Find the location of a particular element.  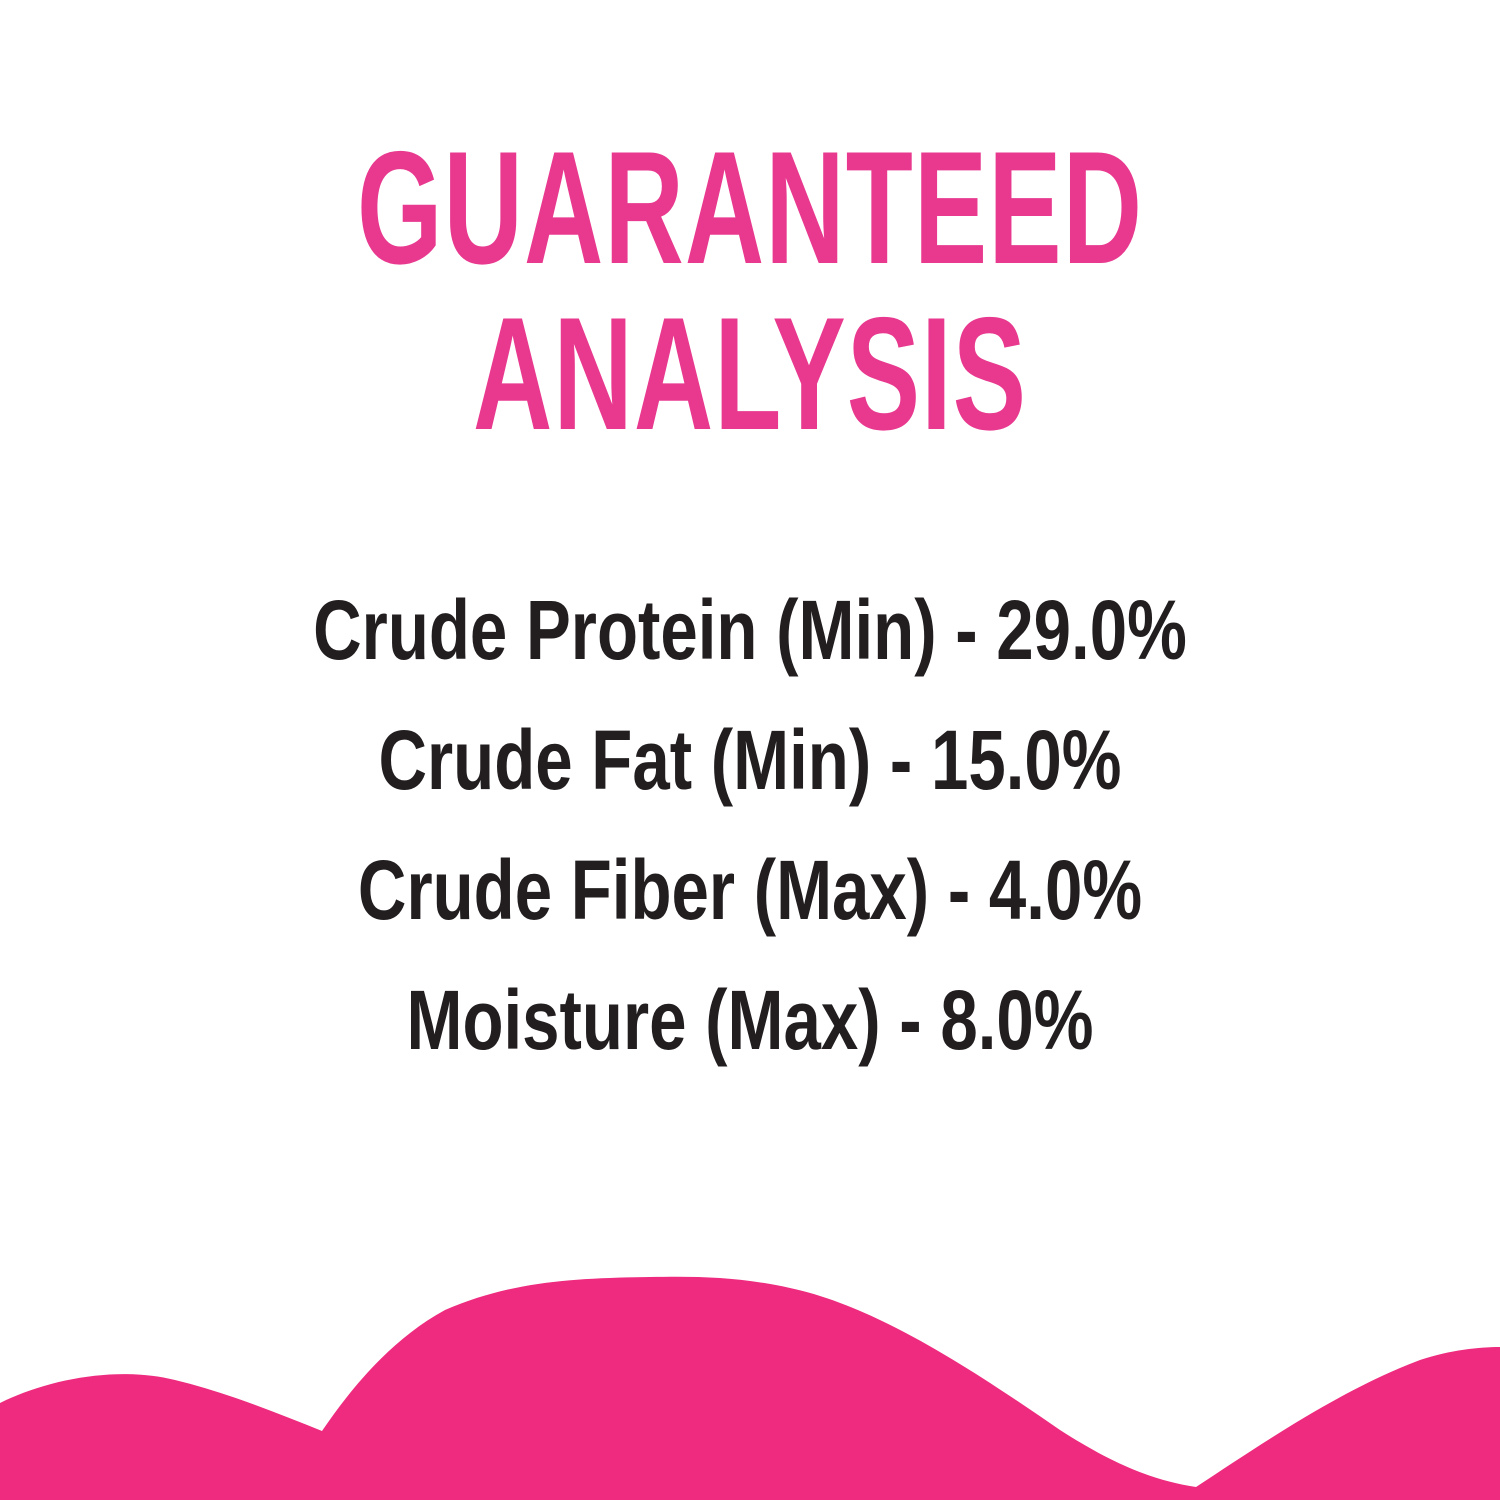

pink-scallop-wave-decoration is located at coordinates (750, 1388).